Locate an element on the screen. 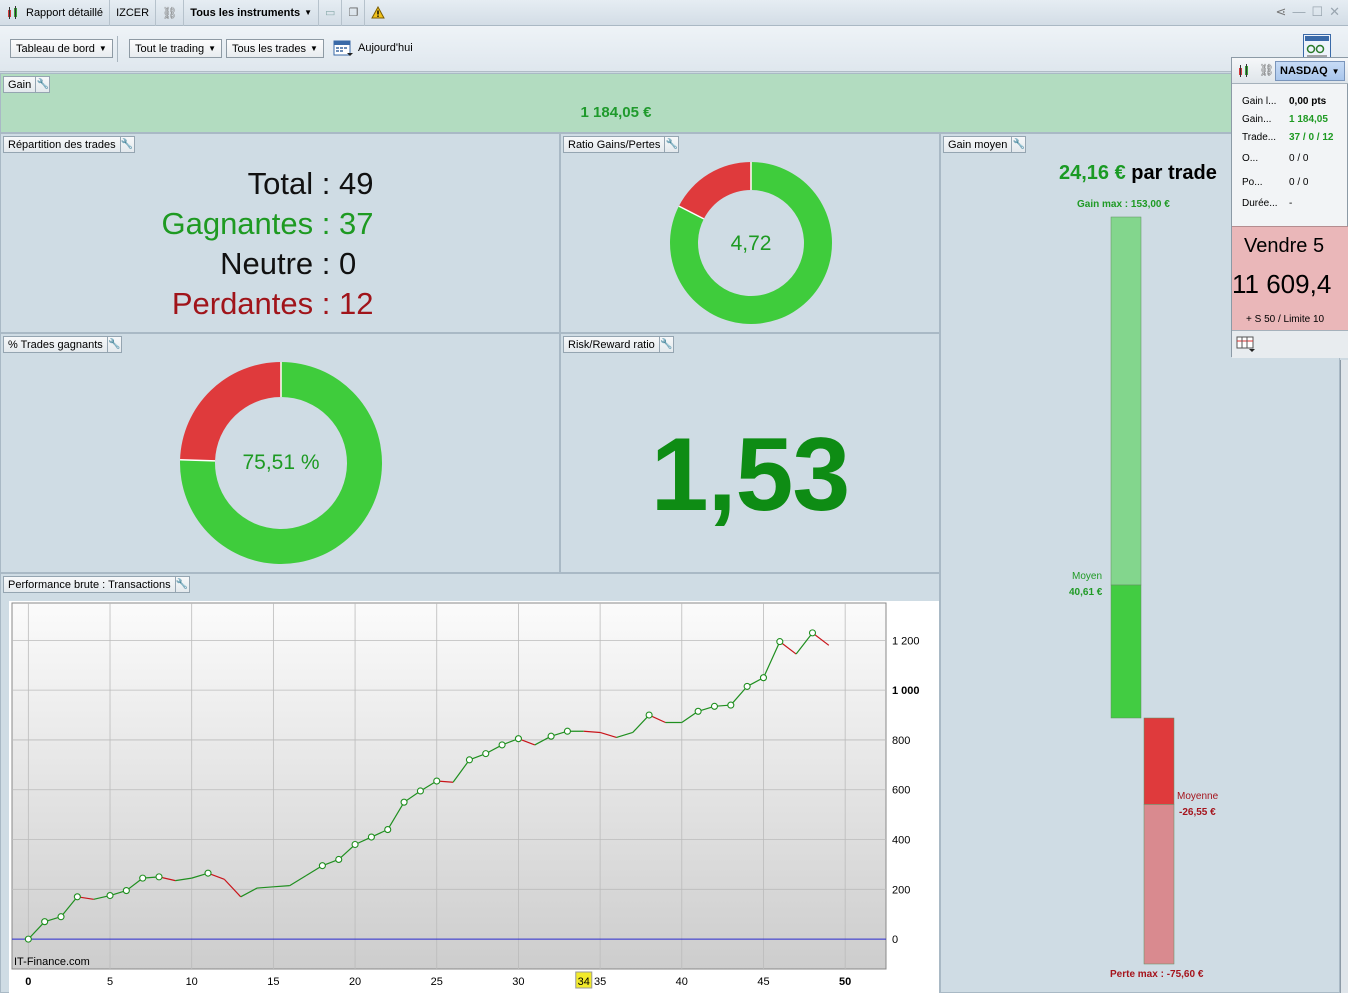  total-gain-value: 1 184,05 € is located at coordinates (616, 112).